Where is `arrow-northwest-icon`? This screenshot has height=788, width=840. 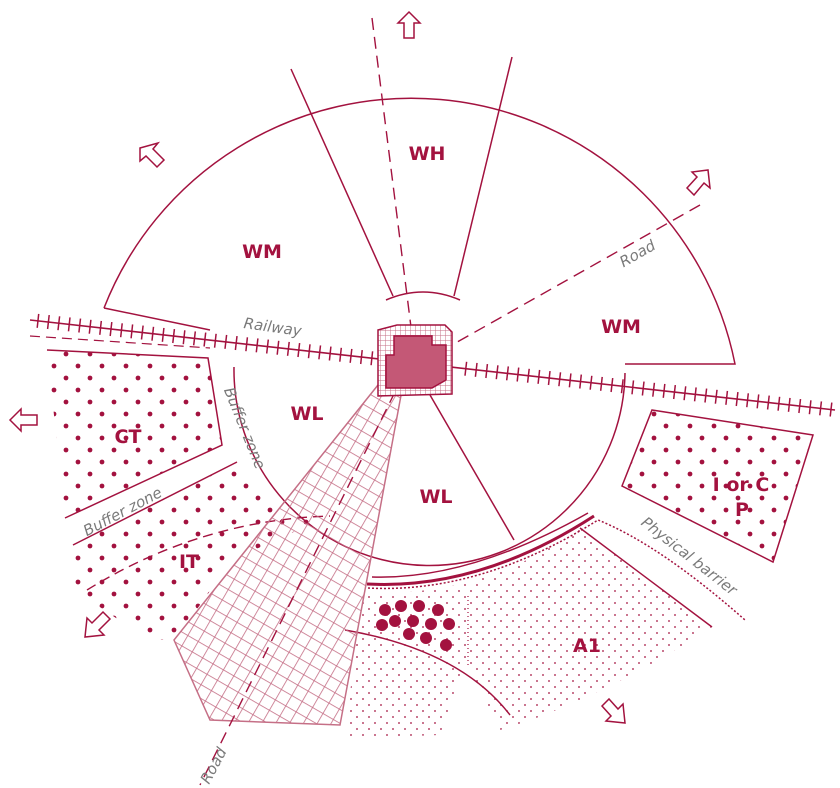 arrow-northwest-icon is located at coordinates (152, 155).